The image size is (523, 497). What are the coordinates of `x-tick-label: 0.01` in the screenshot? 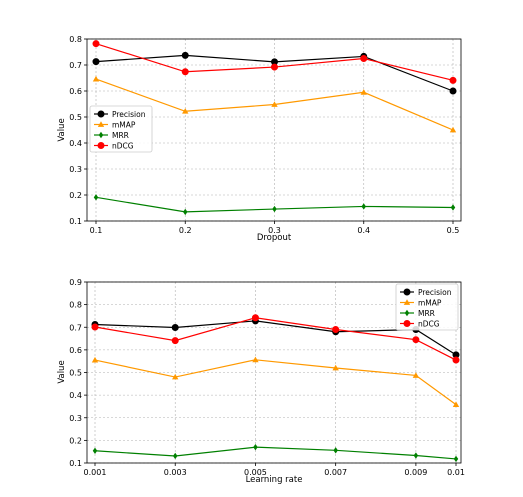 It's located at (456, 472).